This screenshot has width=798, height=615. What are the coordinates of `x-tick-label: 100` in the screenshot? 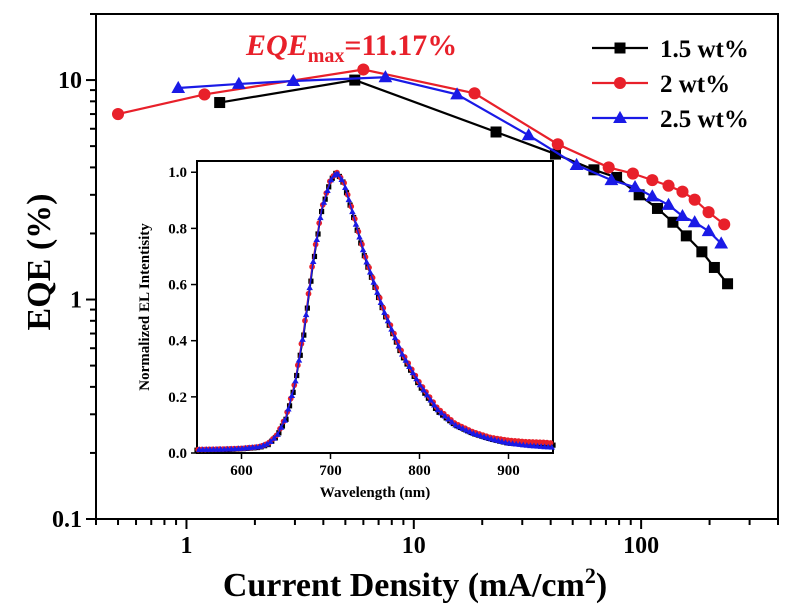 It's located at (641, 546).